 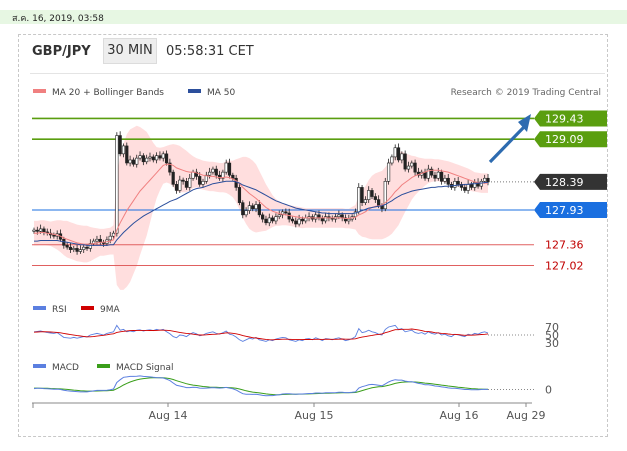 What do you see at coordinates (564, 210) in the screenshot?
I see `level-badge-text-127.93: 127.93` at bounding box center [564, 210].